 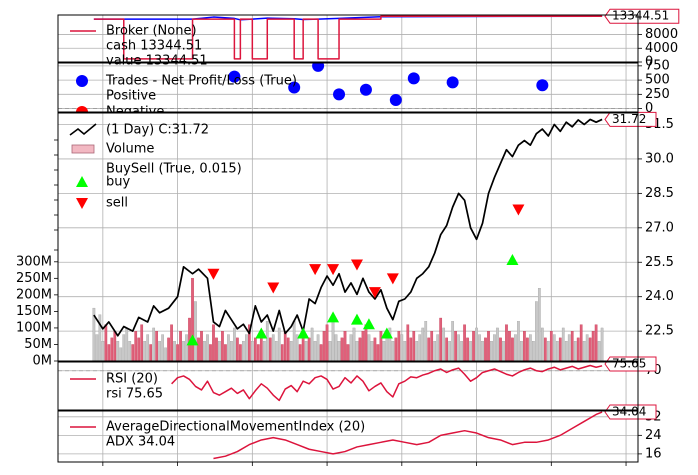 What do you see at coordinates (34, 278) in the screenshot?
I see `price-volume-tick-label-5: 250M` at bounding box center [34, 278].